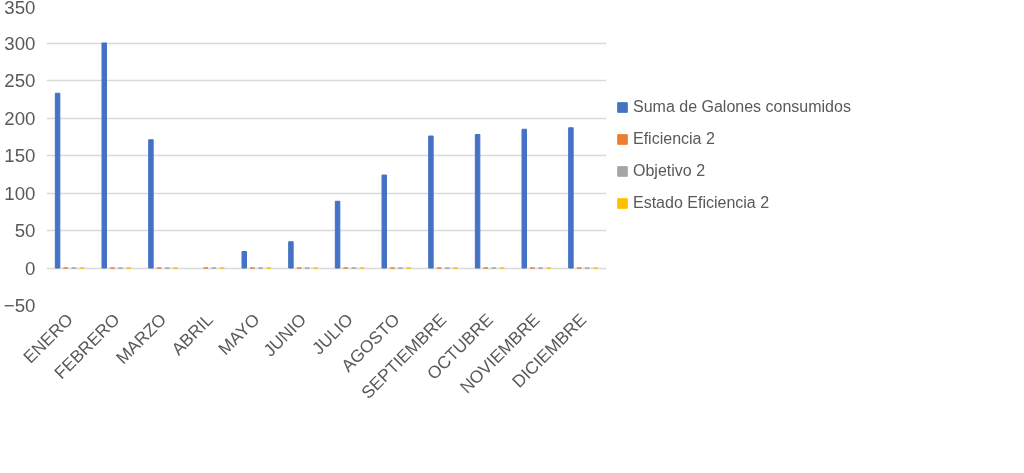  I want to click on legend-label: Objetivo 2, so click(669, 171).